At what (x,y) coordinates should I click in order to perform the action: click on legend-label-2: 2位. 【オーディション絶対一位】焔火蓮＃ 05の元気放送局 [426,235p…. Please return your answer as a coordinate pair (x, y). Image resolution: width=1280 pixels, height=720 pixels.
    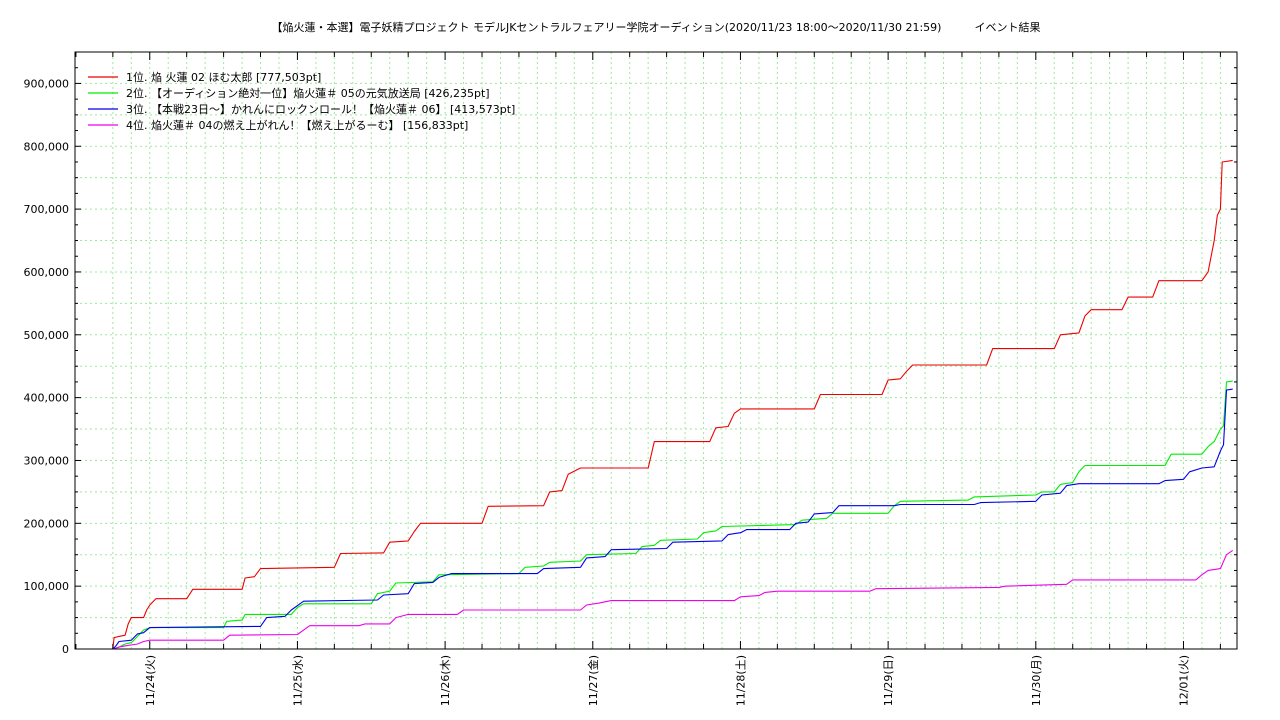
    Looking at the image, I should click on (308, 93).